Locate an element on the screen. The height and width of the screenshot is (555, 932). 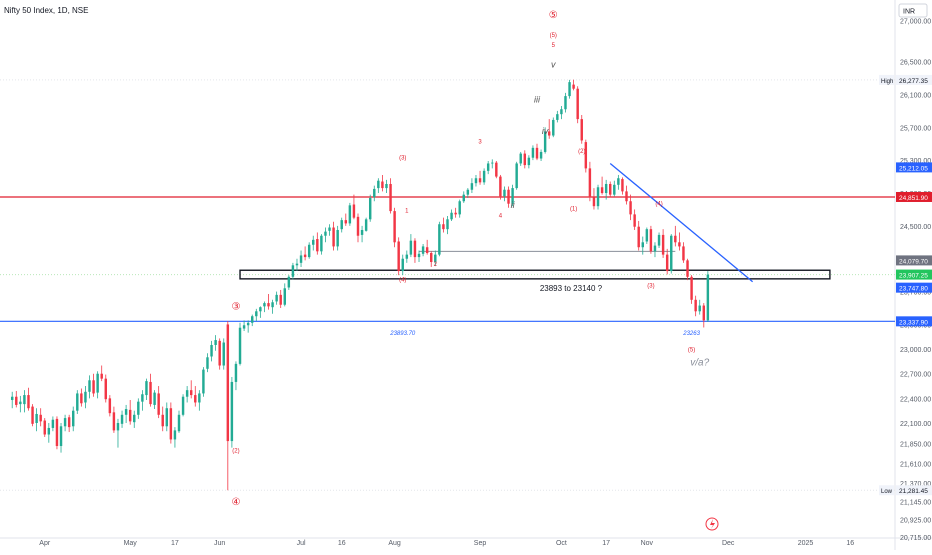
x-tick-label: Jun is located at coordinates (219, 543).